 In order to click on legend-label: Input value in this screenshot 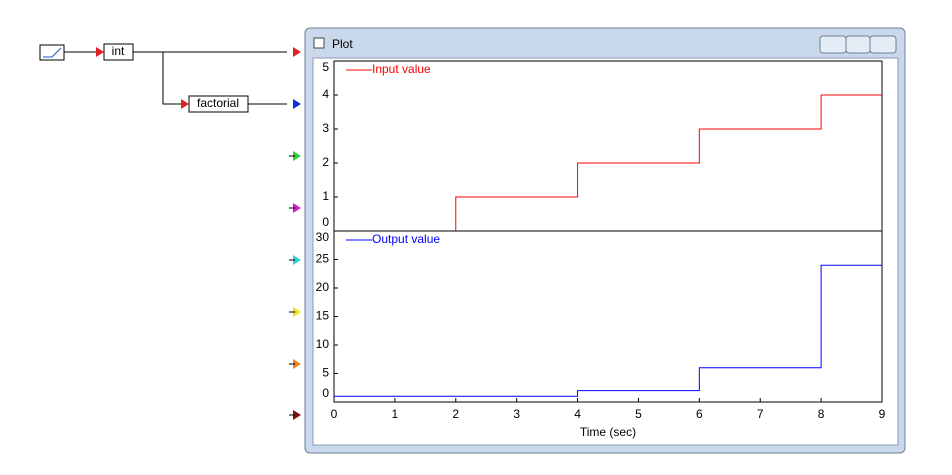, I will do `click(401, 69)`.